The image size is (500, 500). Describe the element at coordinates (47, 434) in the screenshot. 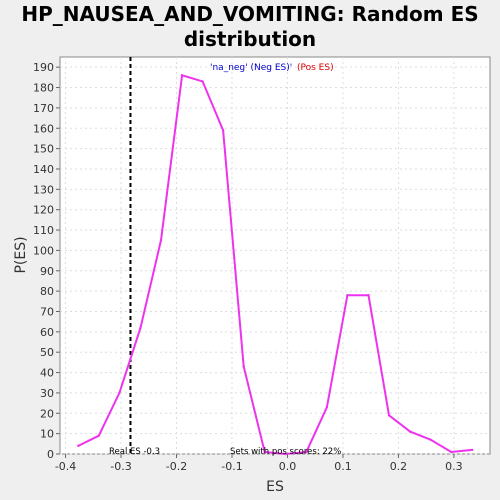

I see `y-tick-label: 10` at that location.